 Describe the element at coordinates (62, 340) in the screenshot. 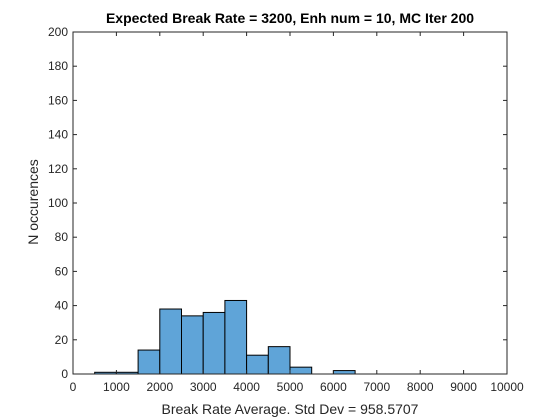

I see `y-tick-label: 20` at that location.